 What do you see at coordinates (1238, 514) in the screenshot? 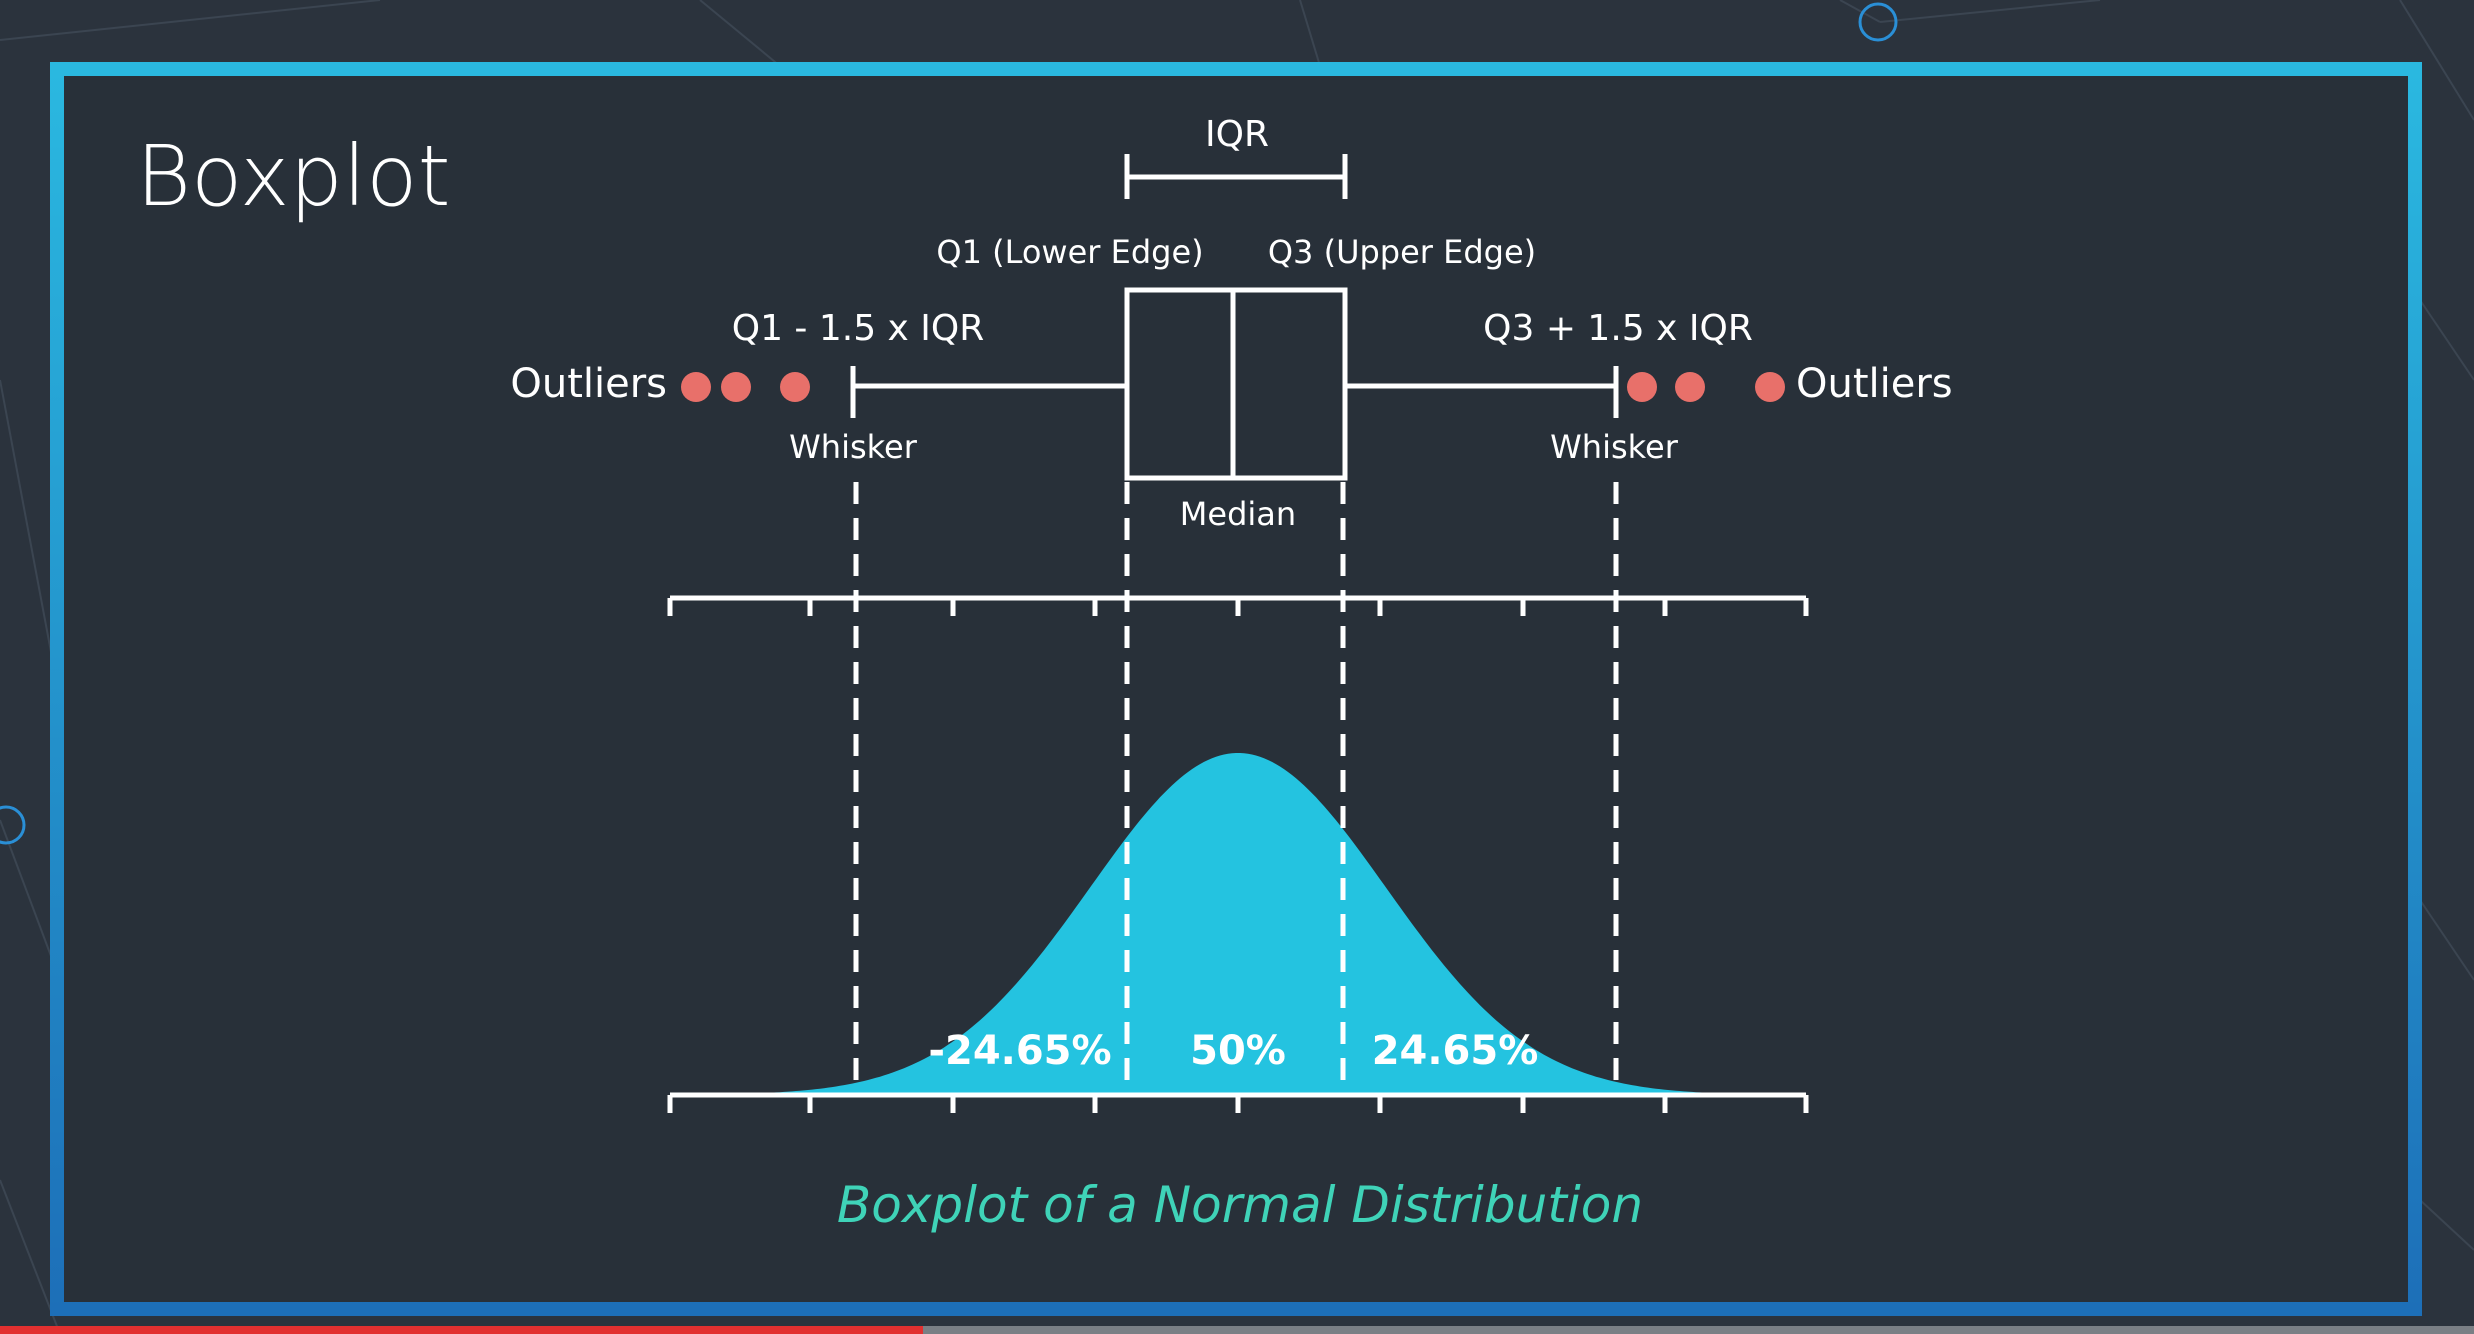
I see `median-label: Median` at bounding box center [1238, 514].